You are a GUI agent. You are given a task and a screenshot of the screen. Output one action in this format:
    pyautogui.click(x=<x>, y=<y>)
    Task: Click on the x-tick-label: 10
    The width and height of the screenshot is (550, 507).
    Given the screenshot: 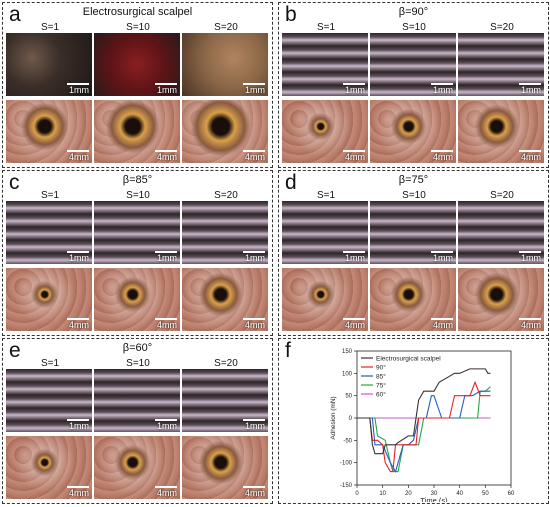 What is the action you would take?
    pyautogui.click(x=382, y=494)
    